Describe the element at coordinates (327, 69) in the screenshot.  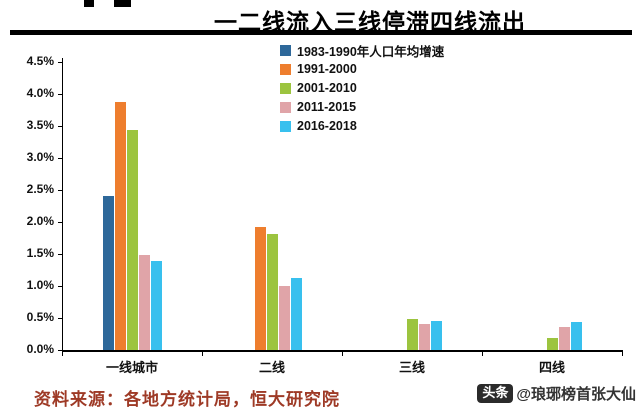
I see `legend-label: 1991-2000` at that location.